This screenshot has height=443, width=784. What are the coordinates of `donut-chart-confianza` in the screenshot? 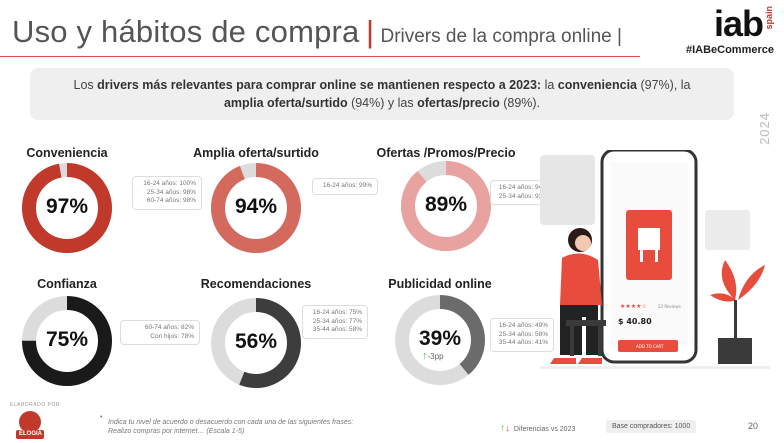 It's located at (67, 341).